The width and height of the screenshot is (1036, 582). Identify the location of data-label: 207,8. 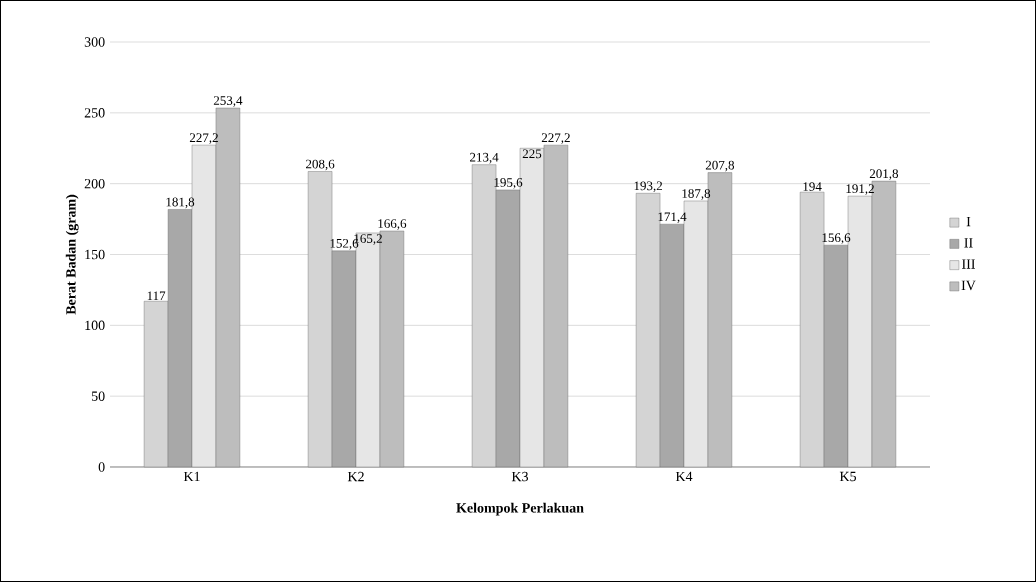
(720, 166).